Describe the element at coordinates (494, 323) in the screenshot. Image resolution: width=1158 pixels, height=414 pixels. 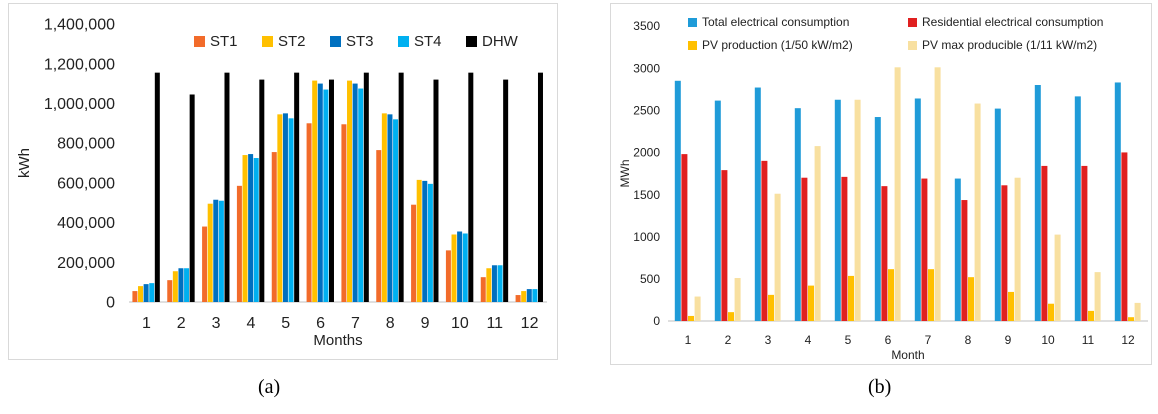
I see `chart-a-x-tick-label: 11` at that location.